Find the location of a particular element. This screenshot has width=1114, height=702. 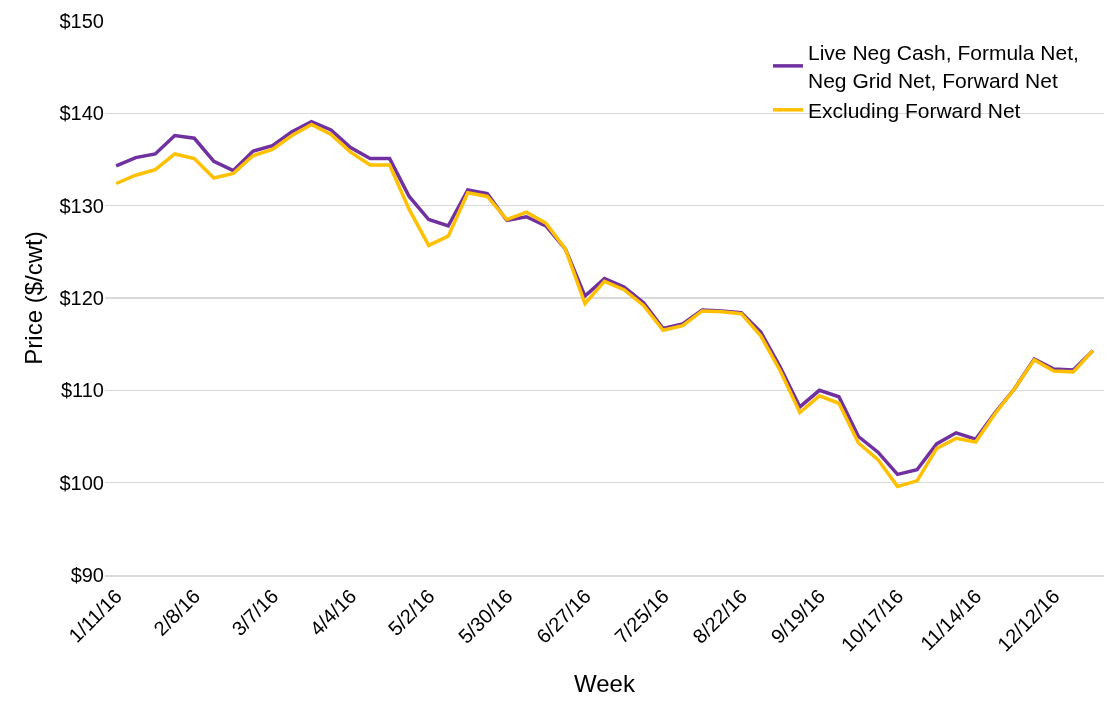

y-tick-label: $150 is located at coordinates (81, 21).